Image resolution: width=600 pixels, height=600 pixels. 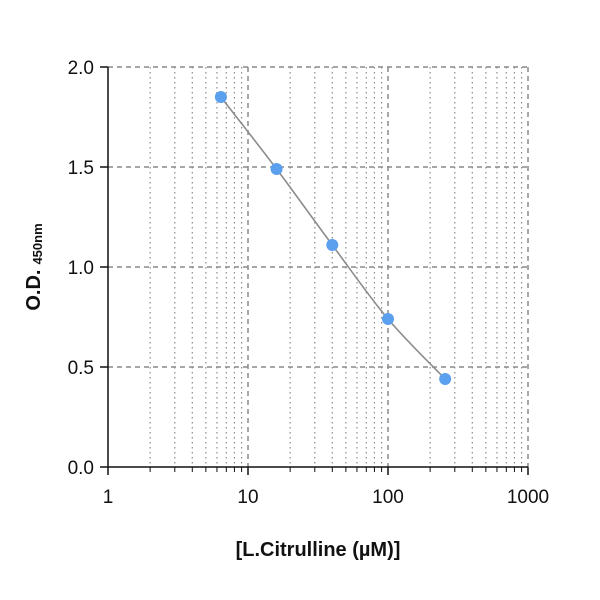 What do you see at coordinates (81, 168) in the screenshot?
I see `y-tick-label: 1.5` at bounding box center [81, 168].